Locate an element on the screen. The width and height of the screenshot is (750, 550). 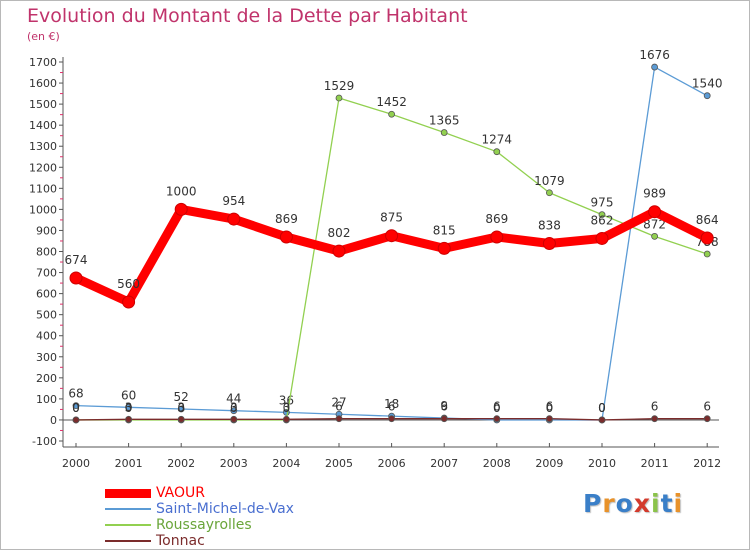
y-tick-label: 1000 is located at coordinates (43, 209).